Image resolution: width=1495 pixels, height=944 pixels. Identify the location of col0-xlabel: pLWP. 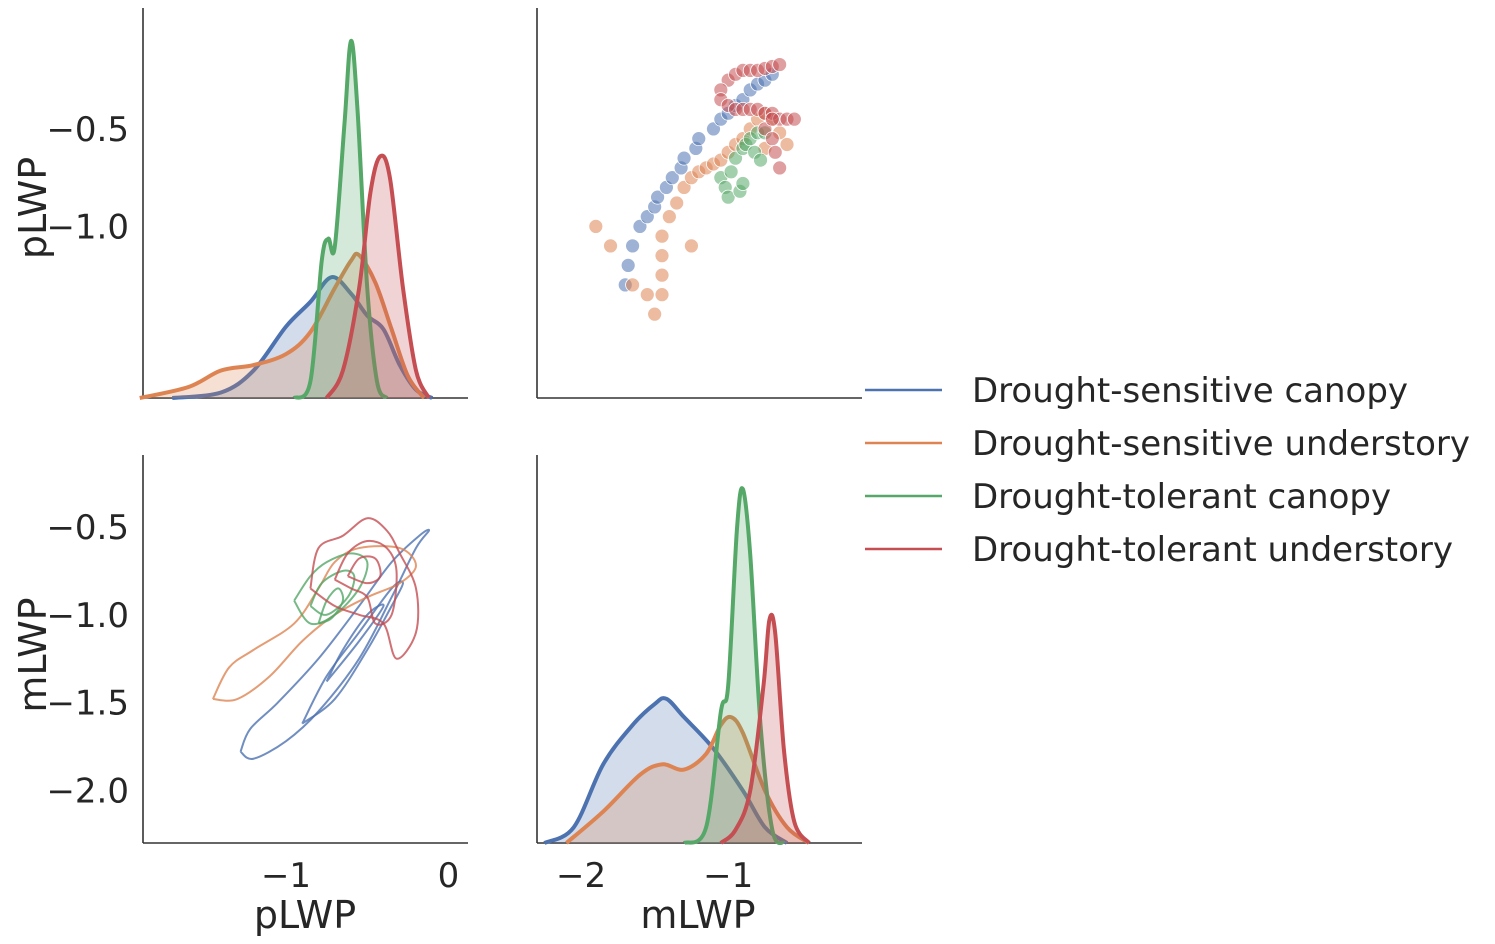
(305, 915).